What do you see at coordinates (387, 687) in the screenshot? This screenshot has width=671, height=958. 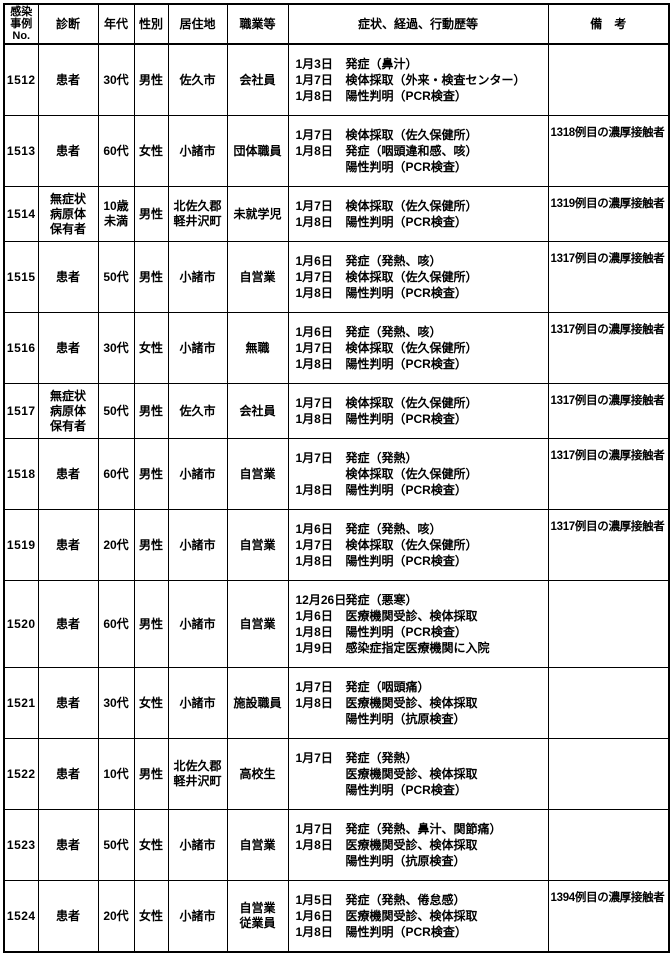 I see `timeline-text: 発症（咽頭痛）` at bounding box center [387, 687].